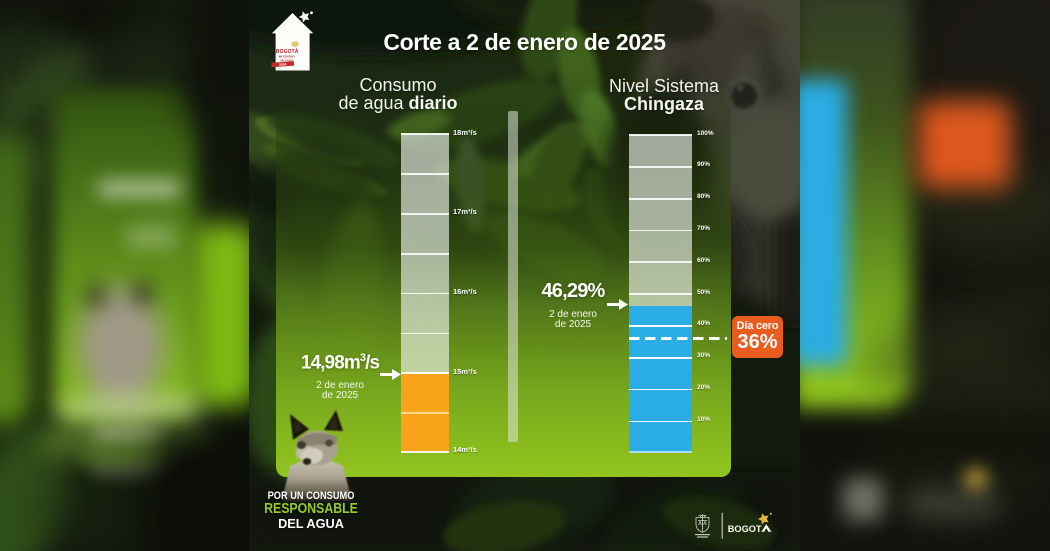 The width and height of the screenshot is (1050, 551). Describe the element at coordinates (287, 60) in the screenshot. I see `svg-text: MI CASA` at that location.